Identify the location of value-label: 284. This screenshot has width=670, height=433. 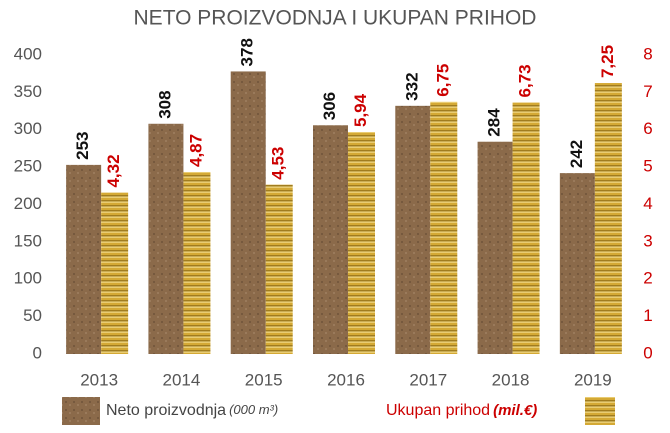
(494, 122).